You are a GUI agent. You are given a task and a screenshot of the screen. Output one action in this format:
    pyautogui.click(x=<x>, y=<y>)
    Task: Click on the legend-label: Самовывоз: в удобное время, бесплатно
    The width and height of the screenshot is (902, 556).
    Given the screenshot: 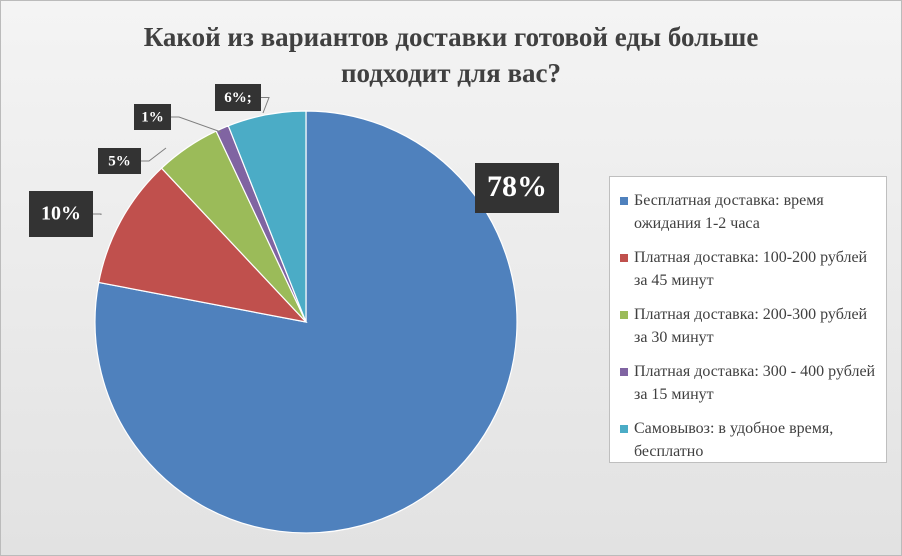 What is the action you would take?
    pyautogui.click(x=734, y=440)
    